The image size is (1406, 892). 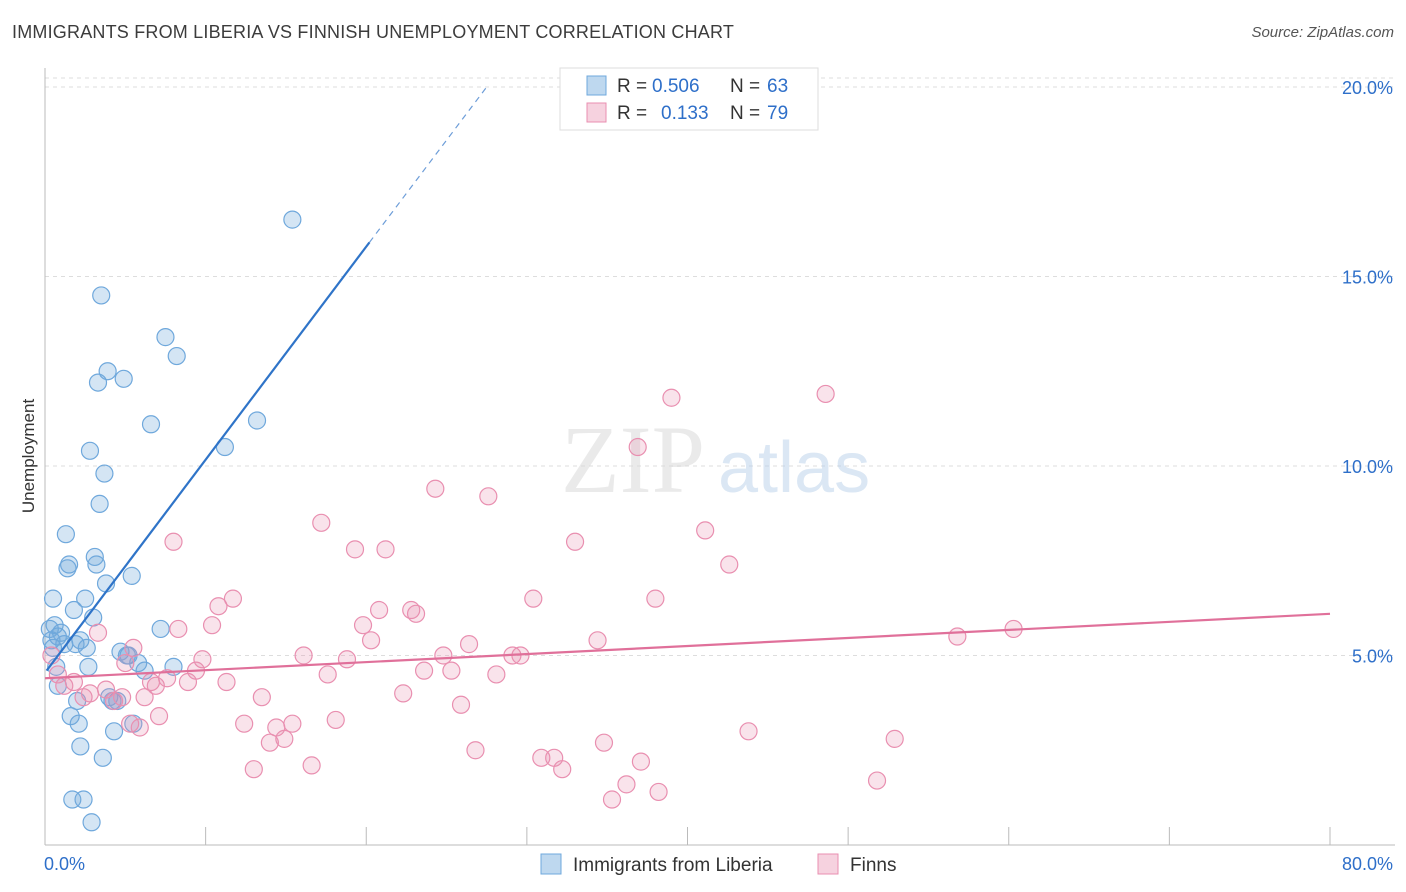 I want to click on legend-n-label-pink: N =, so click(x=745, y=113).